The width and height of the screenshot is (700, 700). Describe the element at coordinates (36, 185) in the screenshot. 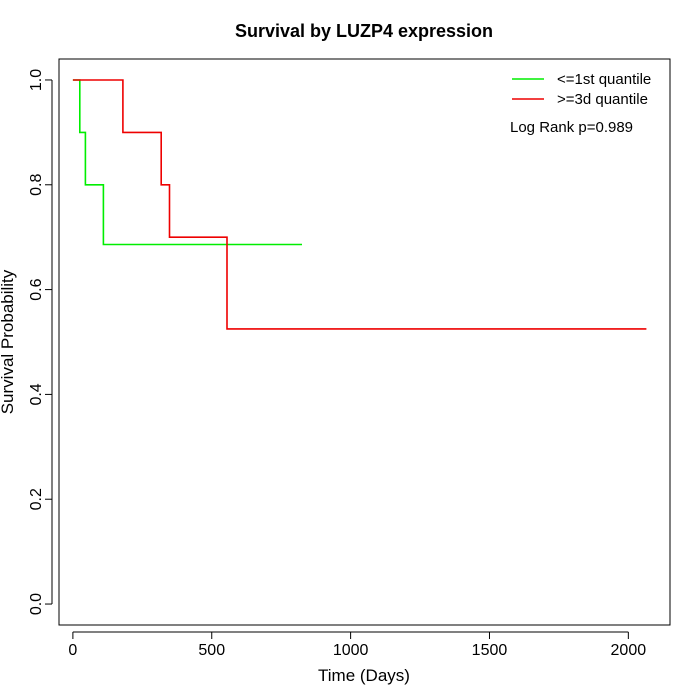

I see `y-tick-label: 0.8` at that location.